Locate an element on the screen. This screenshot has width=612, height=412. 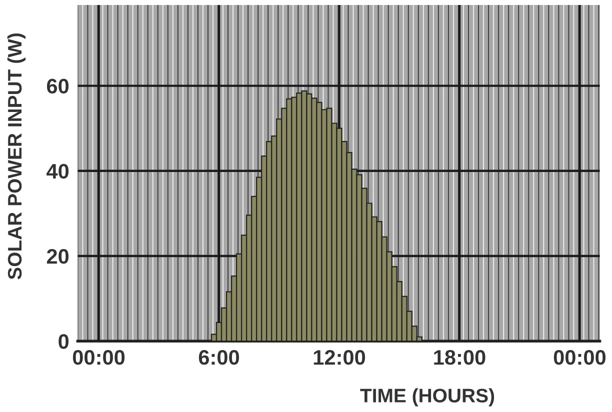
y-axis-title: SOLAR POWER INPUT (W) is located at coordinates (16, 157).